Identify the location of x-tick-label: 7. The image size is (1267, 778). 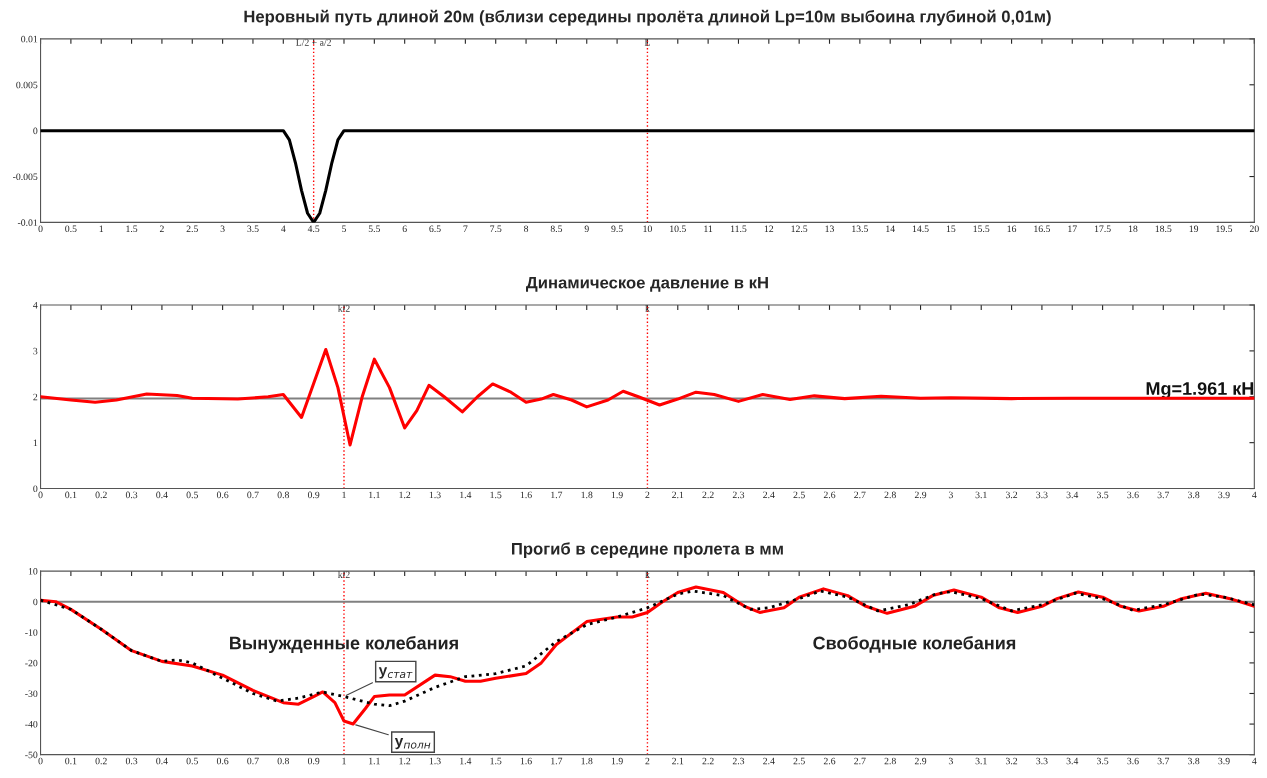
(465, 228).